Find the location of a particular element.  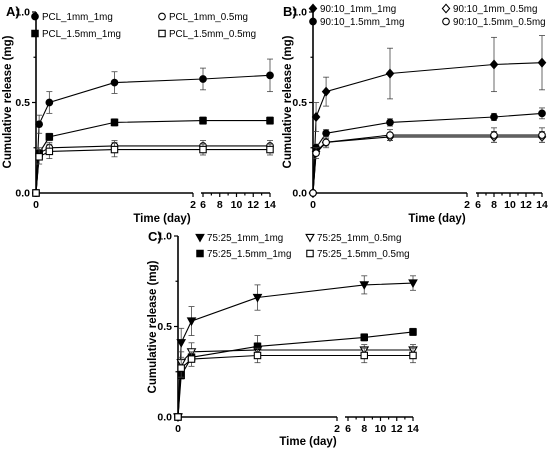

panel-label: C) is located at coordinates (155, 236).